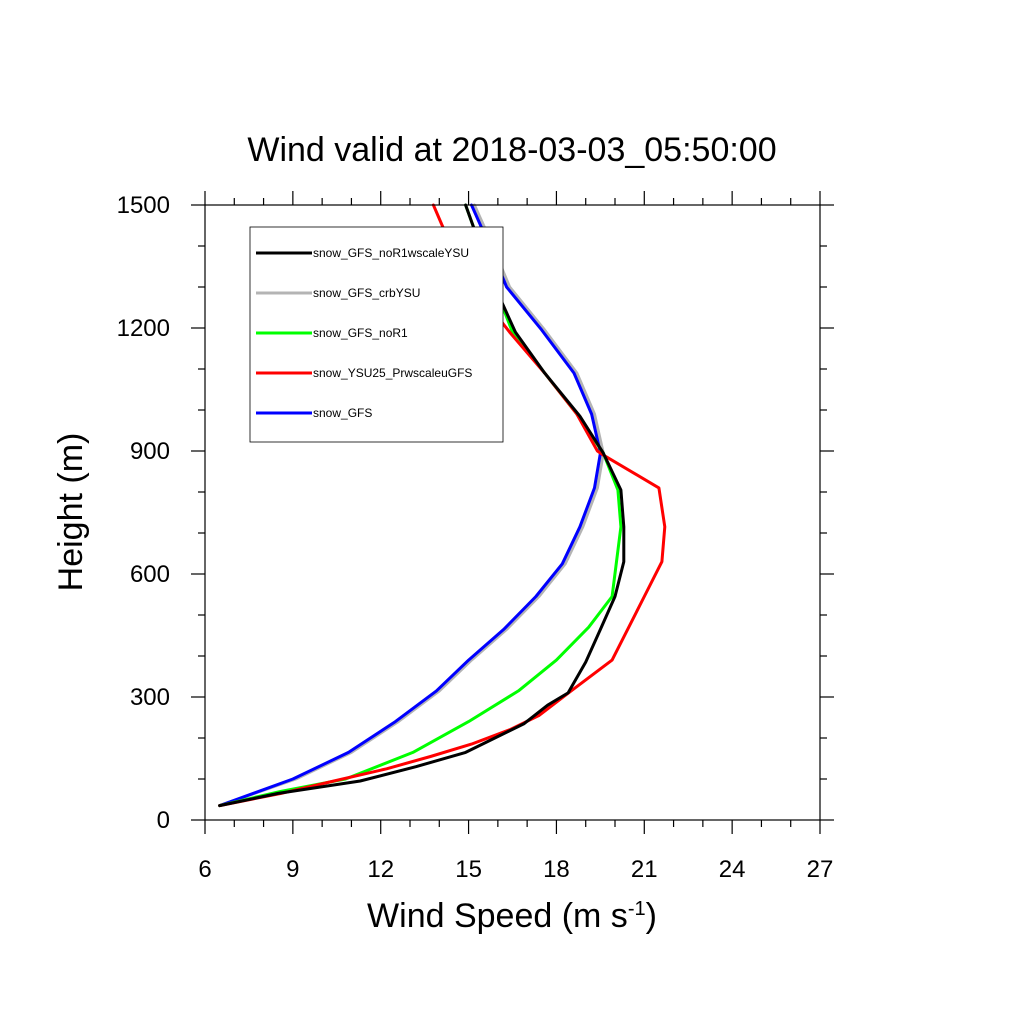 This screenshot has height=1024, width=1024. What do you see at coordinates (497, 916) in the screenshot?
I see `x-axis-label-main: Wind Speed (m s` at bounding box center [497, 916].